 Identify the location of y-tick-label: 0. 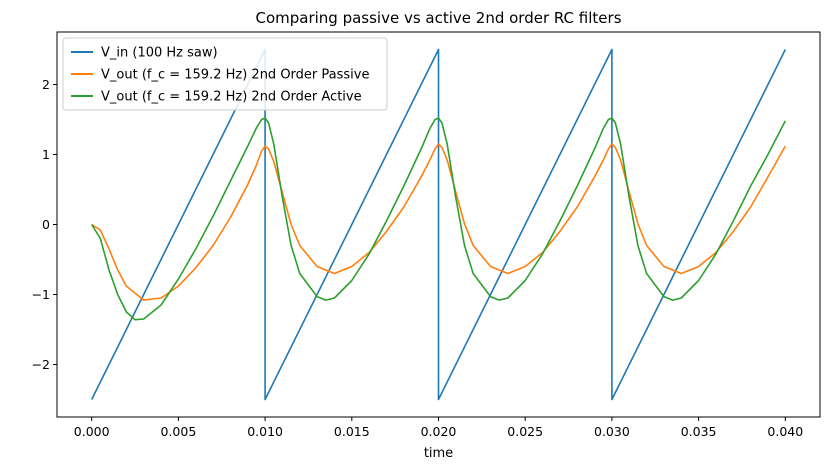
(46, 224).